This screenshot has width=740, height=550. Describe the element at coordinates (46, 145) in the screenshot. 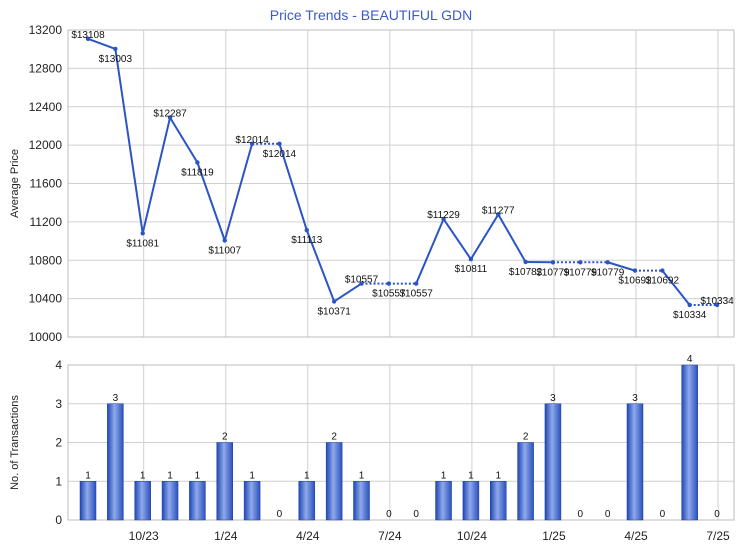

I see `price-y-tick: 12000` at that location.